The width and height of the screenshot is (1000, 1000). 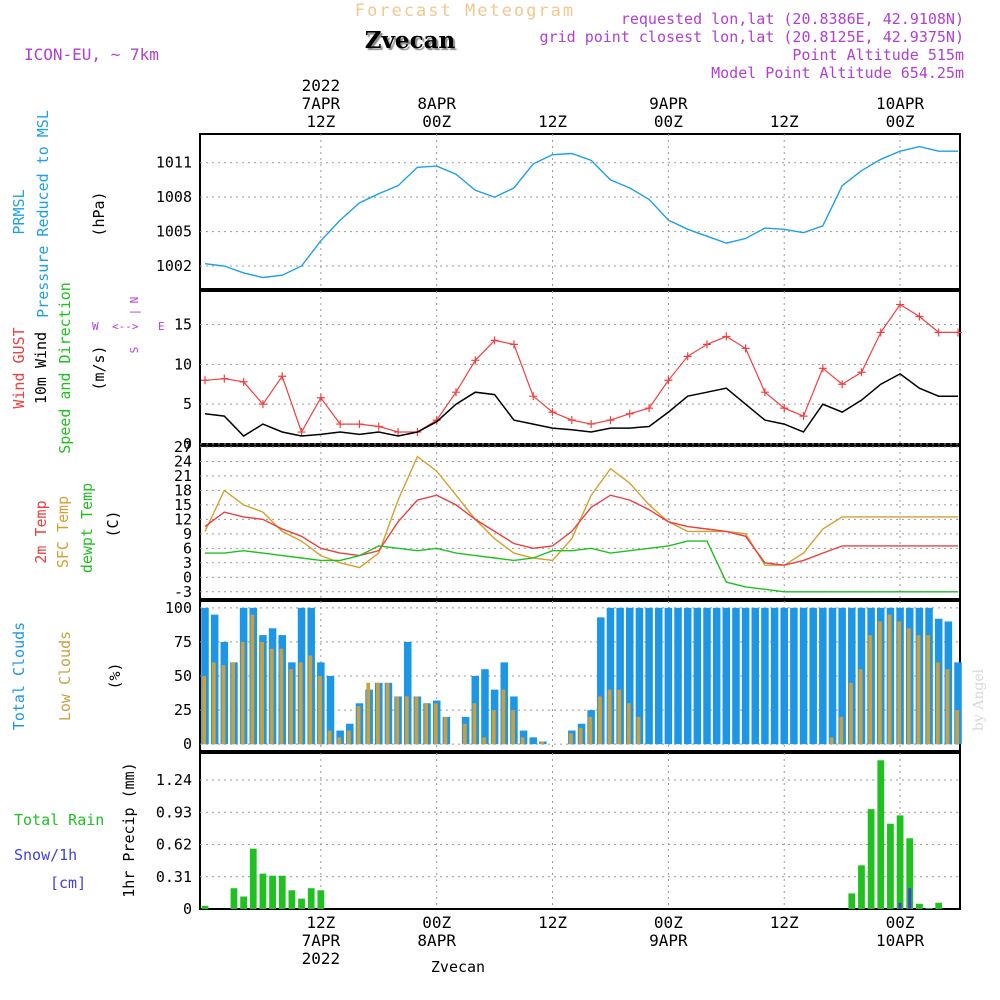 What do you see at coordinates (183, 642) in the screenshot?
I see `y-tick-label: 75` at bounding box center [183, 642].